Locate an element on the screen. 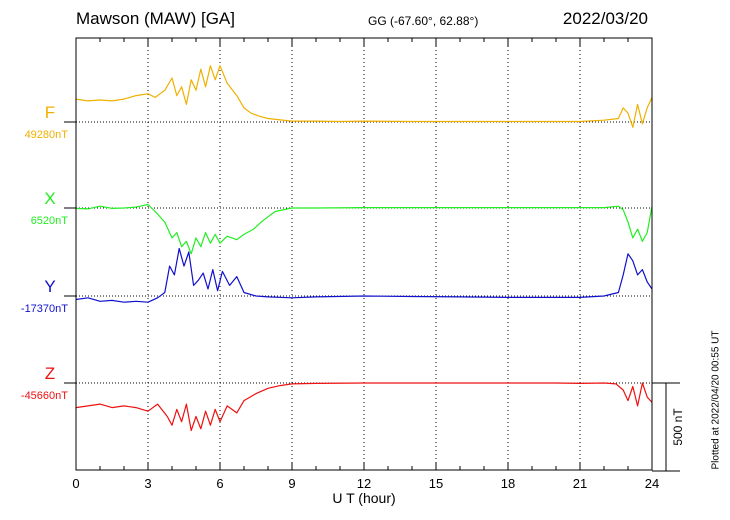 This screenshot has width=730, height=520. baseline-value-F: 49280nT is located at coordinates (47, 135).